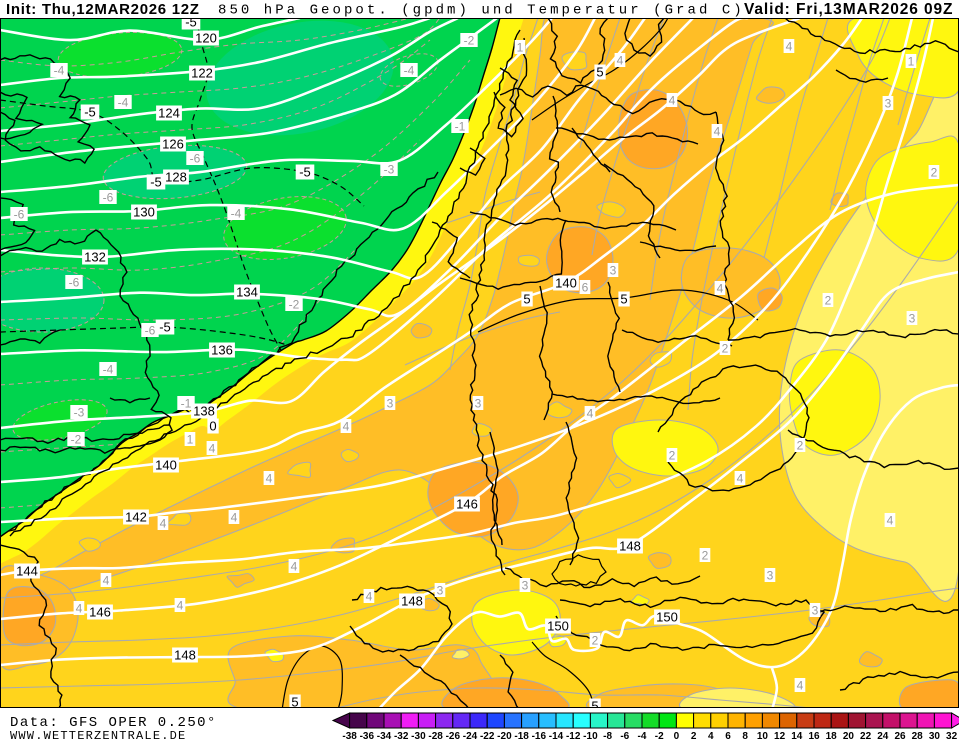  Describe the element at coordinates (470, 736) in the screenshot. I see `svg-text: -24` at that location.